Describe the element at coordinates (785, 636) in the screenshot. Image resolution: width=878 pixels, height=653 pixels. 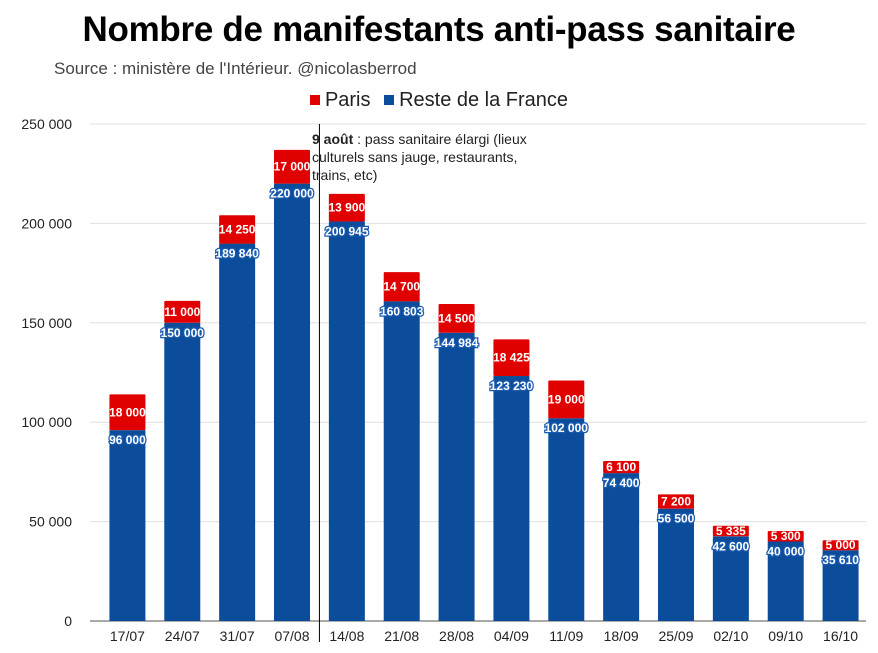
I see `x-tick-label: 09/10` at that location.